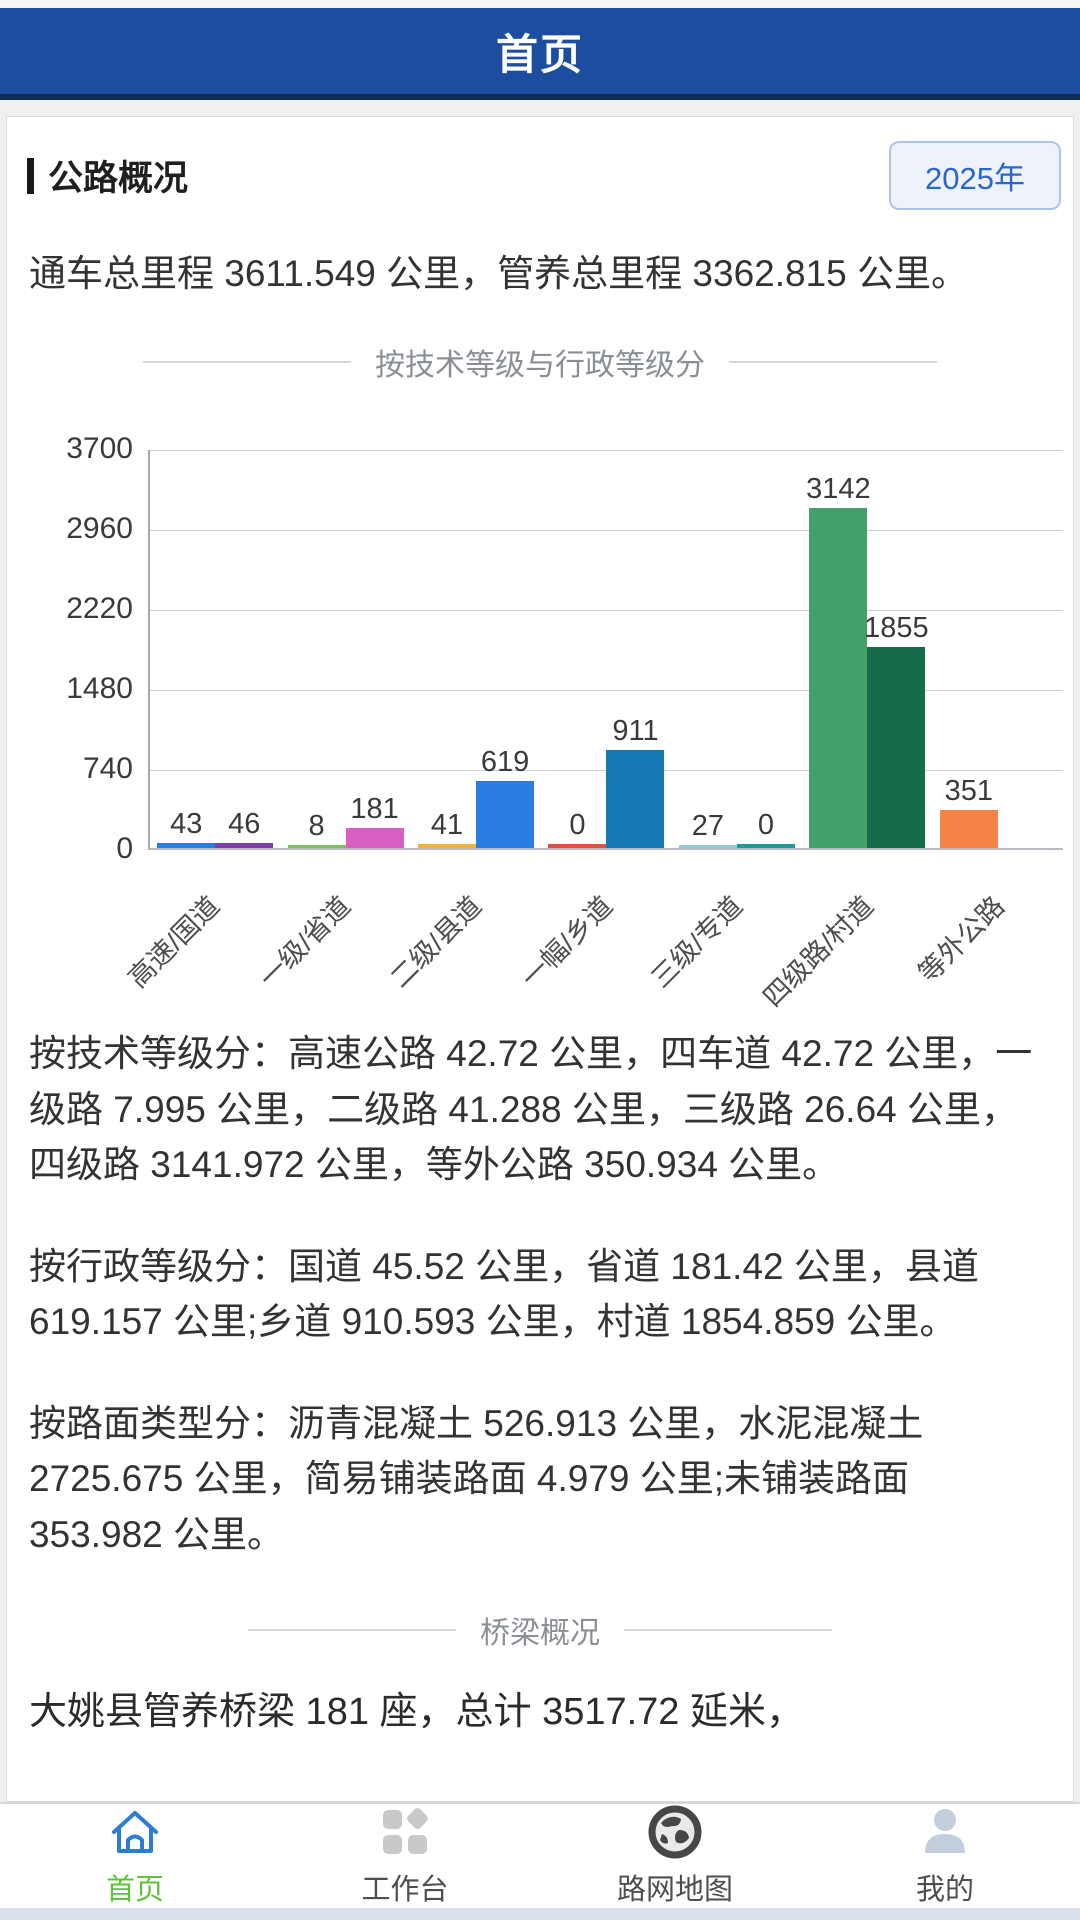 This screenshot has width=1080, height=1920. What do you see at coordinates (737, 649) in the screenshot?
I see `bar-group: 27 0` at bounding box center [737, 649].